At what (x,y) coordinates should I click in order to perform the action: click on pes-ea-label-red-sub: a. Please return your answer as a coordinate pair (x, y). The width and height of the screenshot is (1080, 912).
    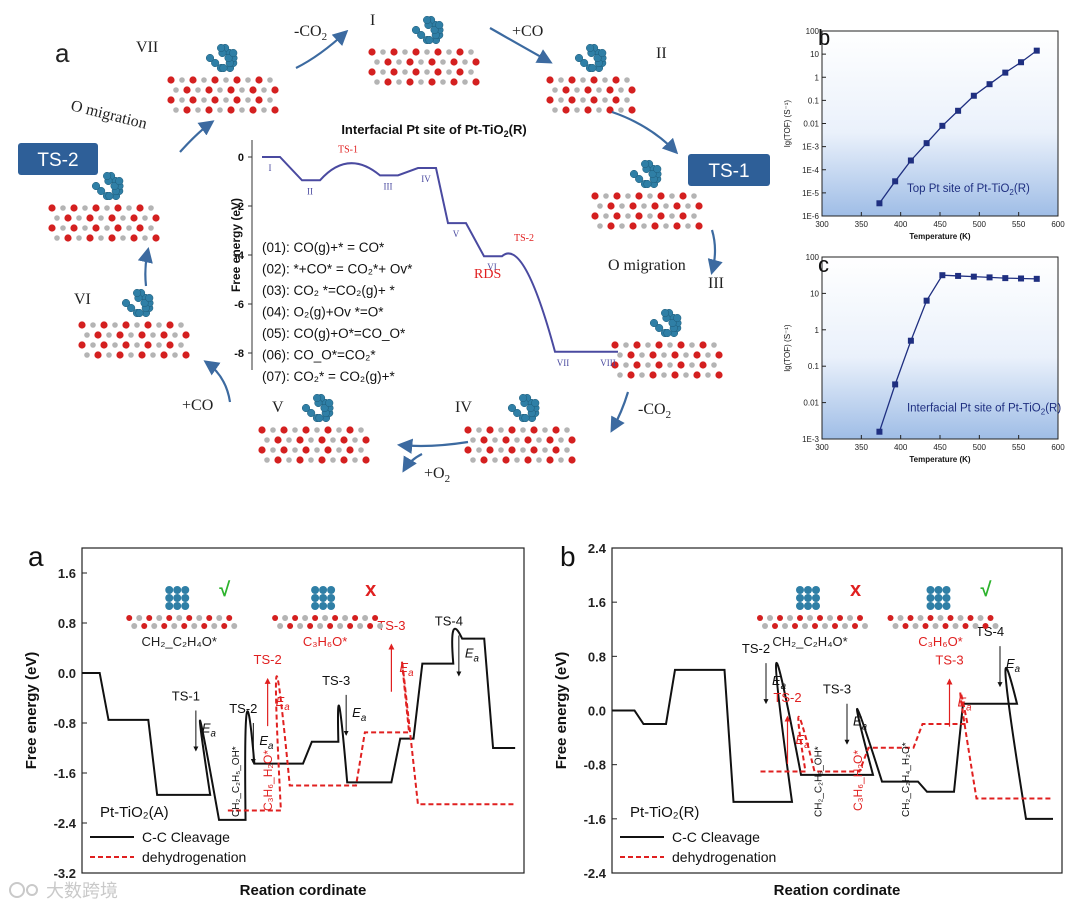
    Looking at the image, I should click on (287, 707).